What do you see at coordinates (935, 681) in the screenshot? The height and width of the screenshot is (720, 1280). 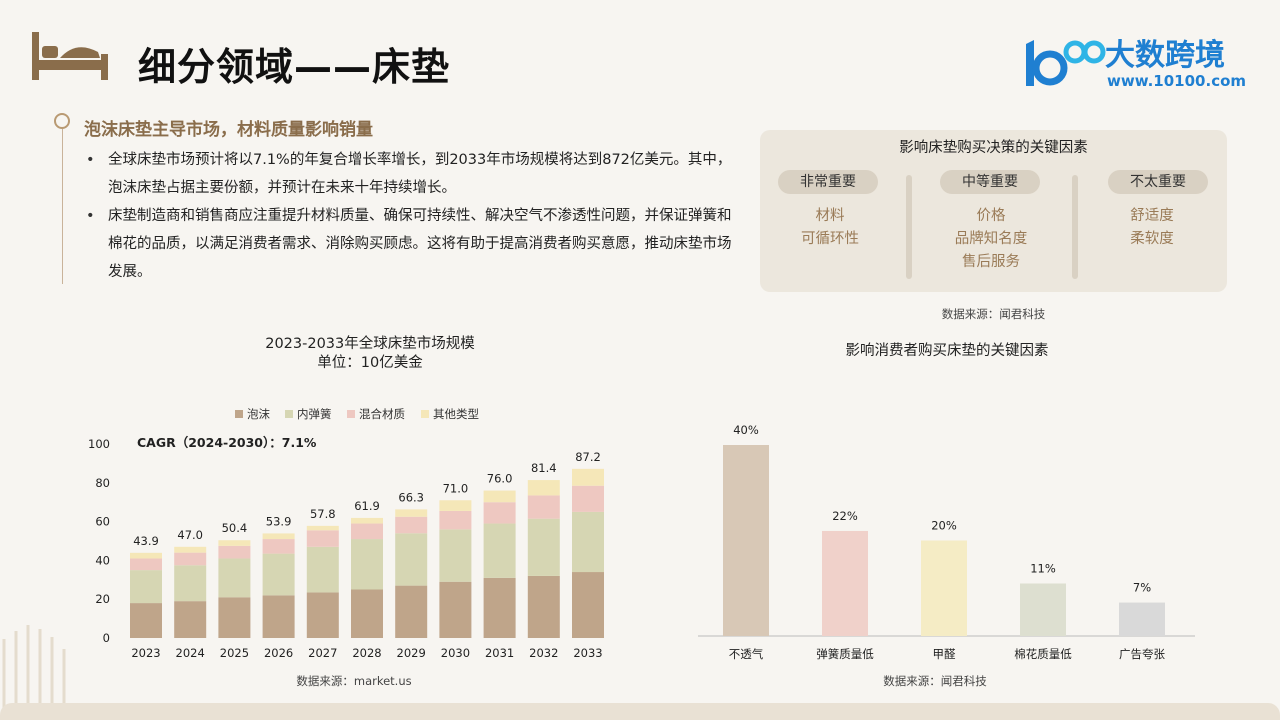 I see `chart2-source: 数据来源：闻君科技` at bounding box center [935, 681].